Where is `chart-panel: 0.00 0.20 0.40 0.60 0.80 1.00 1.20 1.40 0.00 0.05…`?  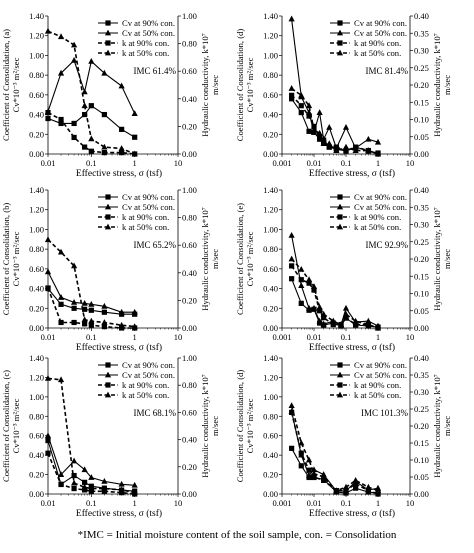 chart-panel: 0.00 0.20 0.40 0.60 0.80 1.00 1.20 1.40 0.00 0.05… is located at coordinates (343, 269).